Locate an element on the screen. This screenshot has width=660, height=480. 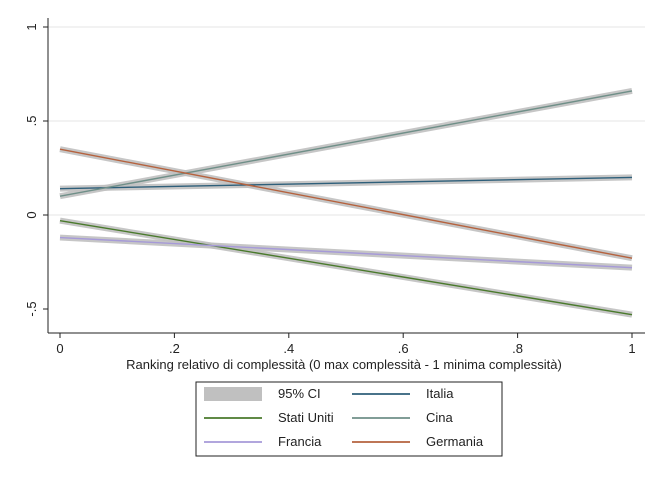
x-tick-label: .4 is located at coordinates (288, 348).